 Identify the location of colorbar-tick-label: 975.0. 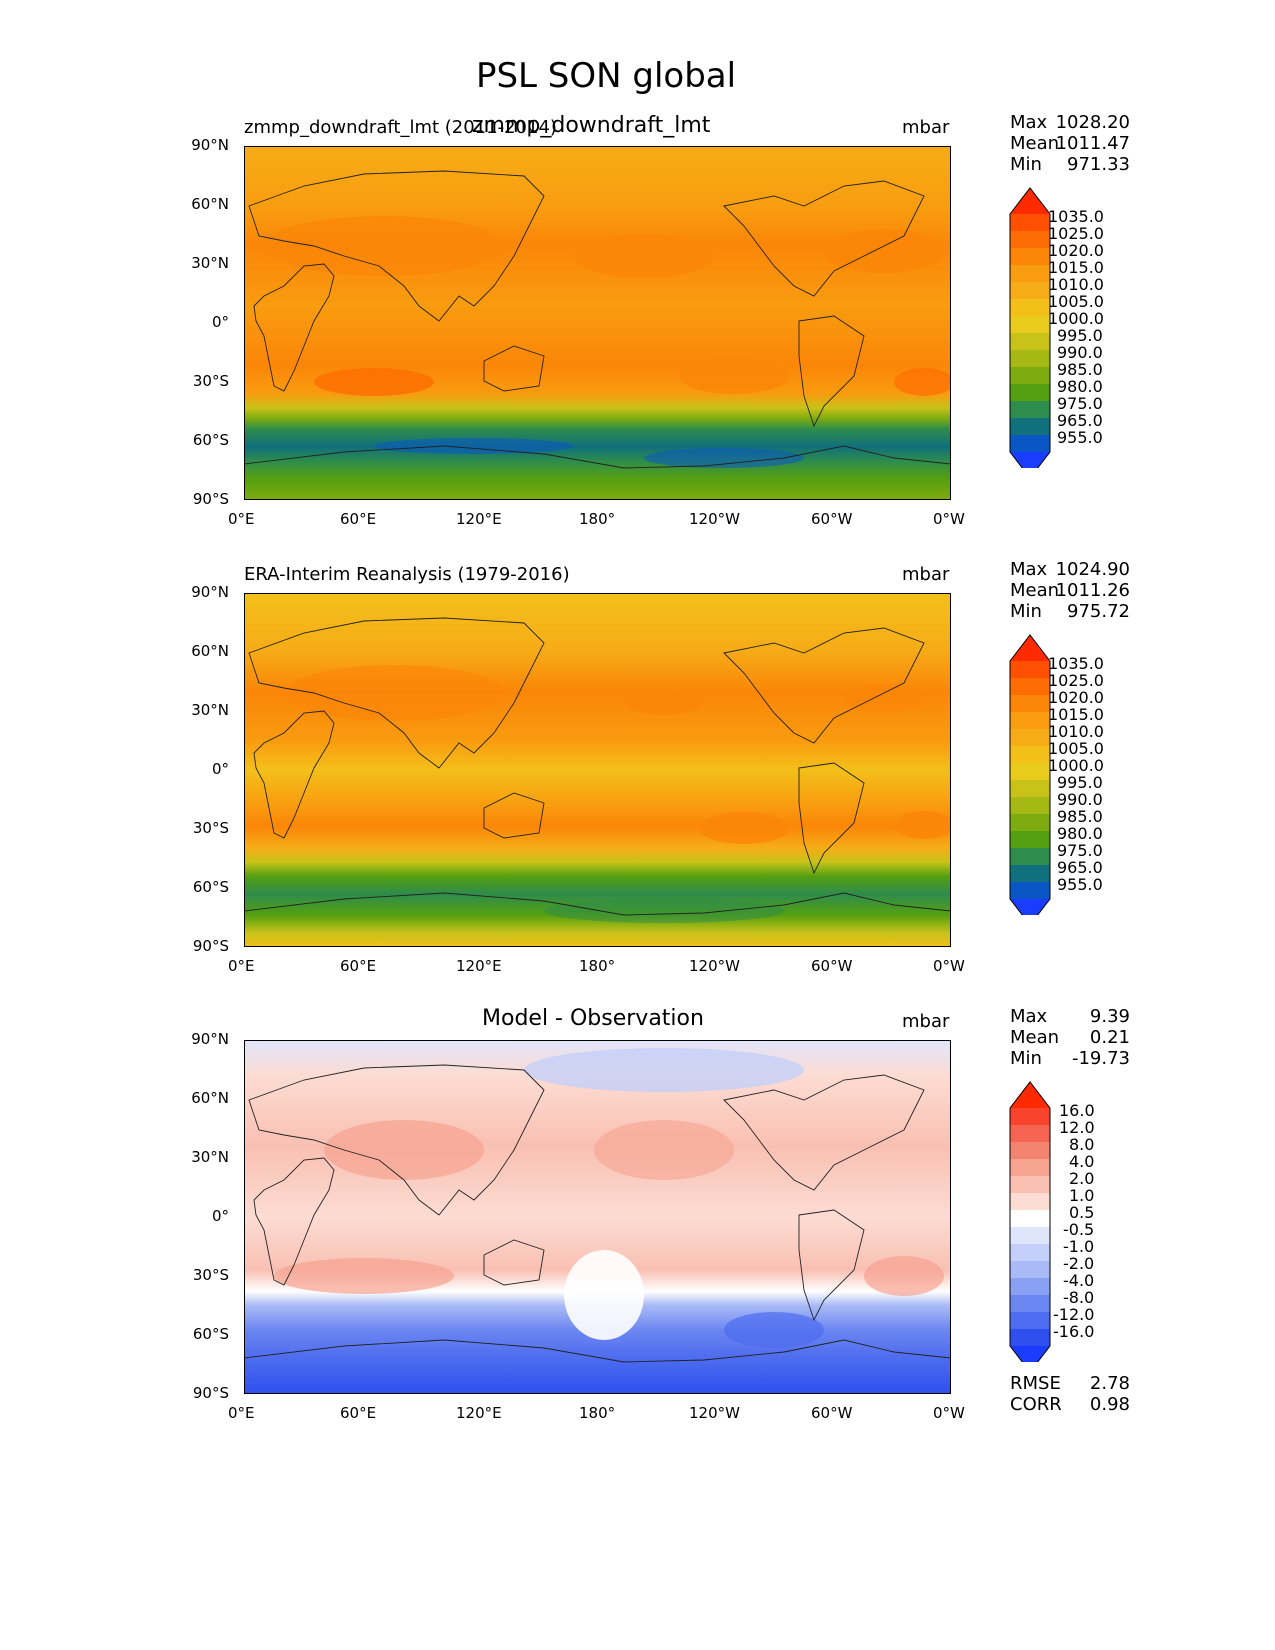
(1080, 850).